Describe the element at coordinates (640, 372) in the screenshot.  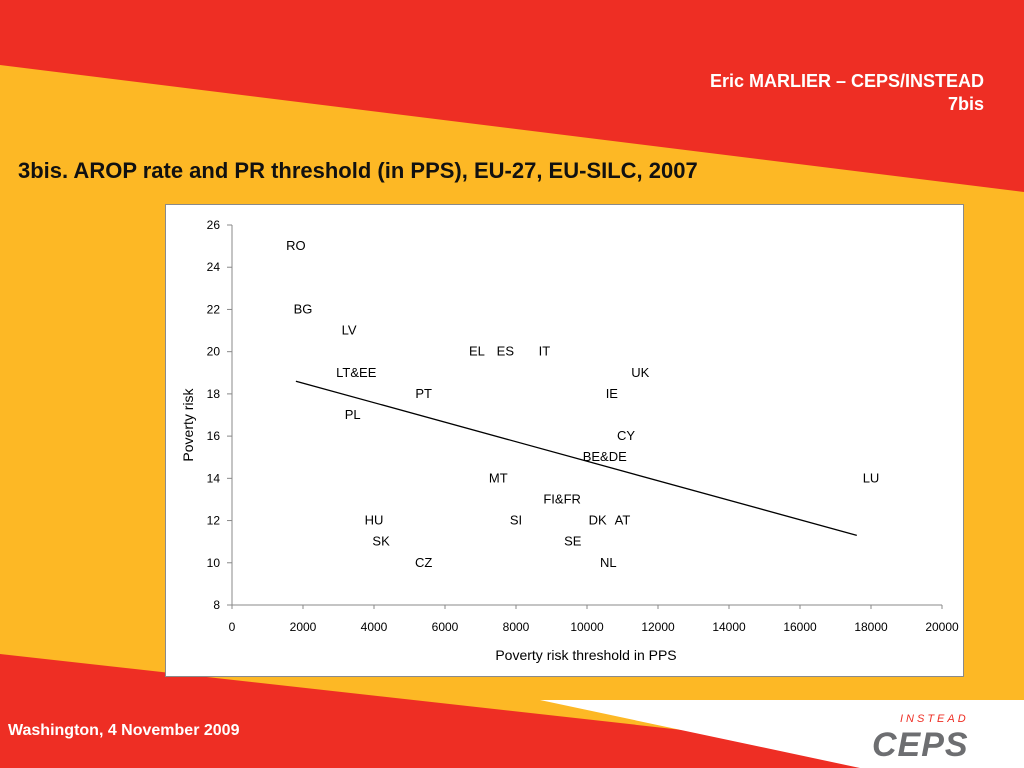
I see `data-point-label: UK` at that location.